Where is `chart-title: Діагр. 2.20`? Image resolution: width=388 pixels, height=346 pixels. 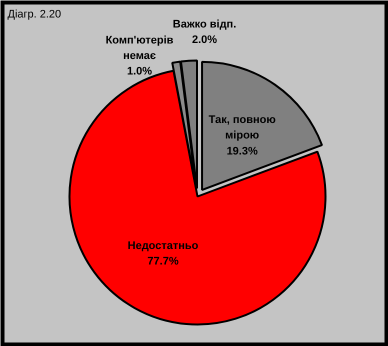 chart-title: Діагр. 2.20 is located at coordinates (35, 14).